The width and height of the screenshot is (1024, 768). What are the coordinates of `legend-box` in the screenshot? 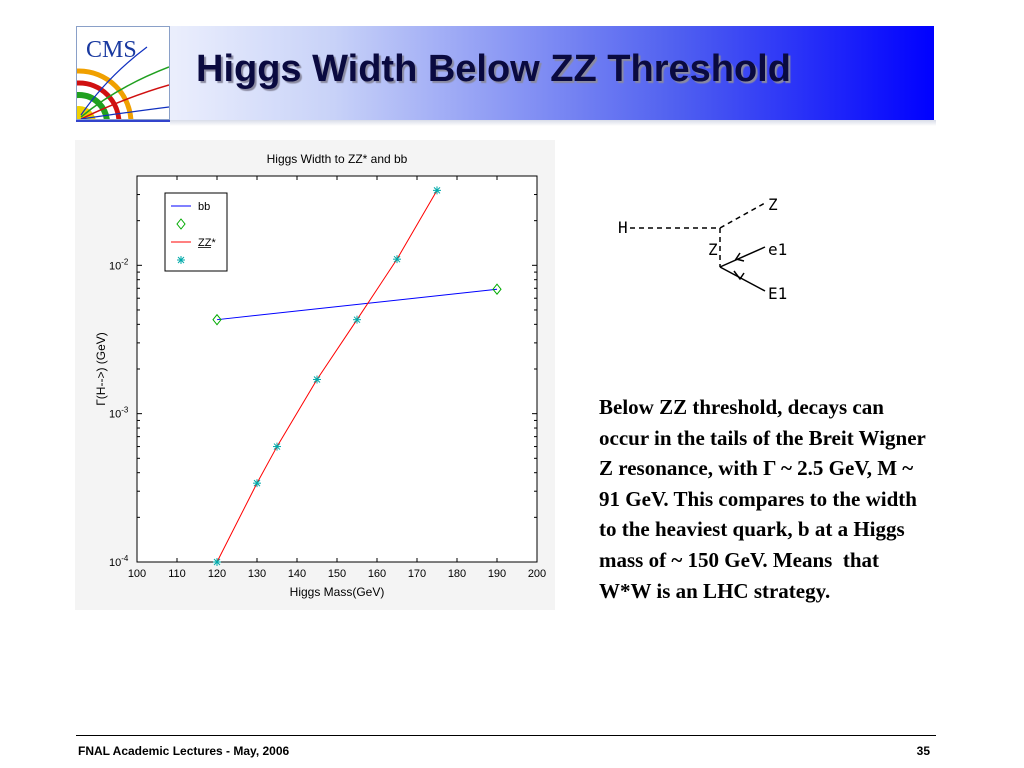 It's located at (196, 232).